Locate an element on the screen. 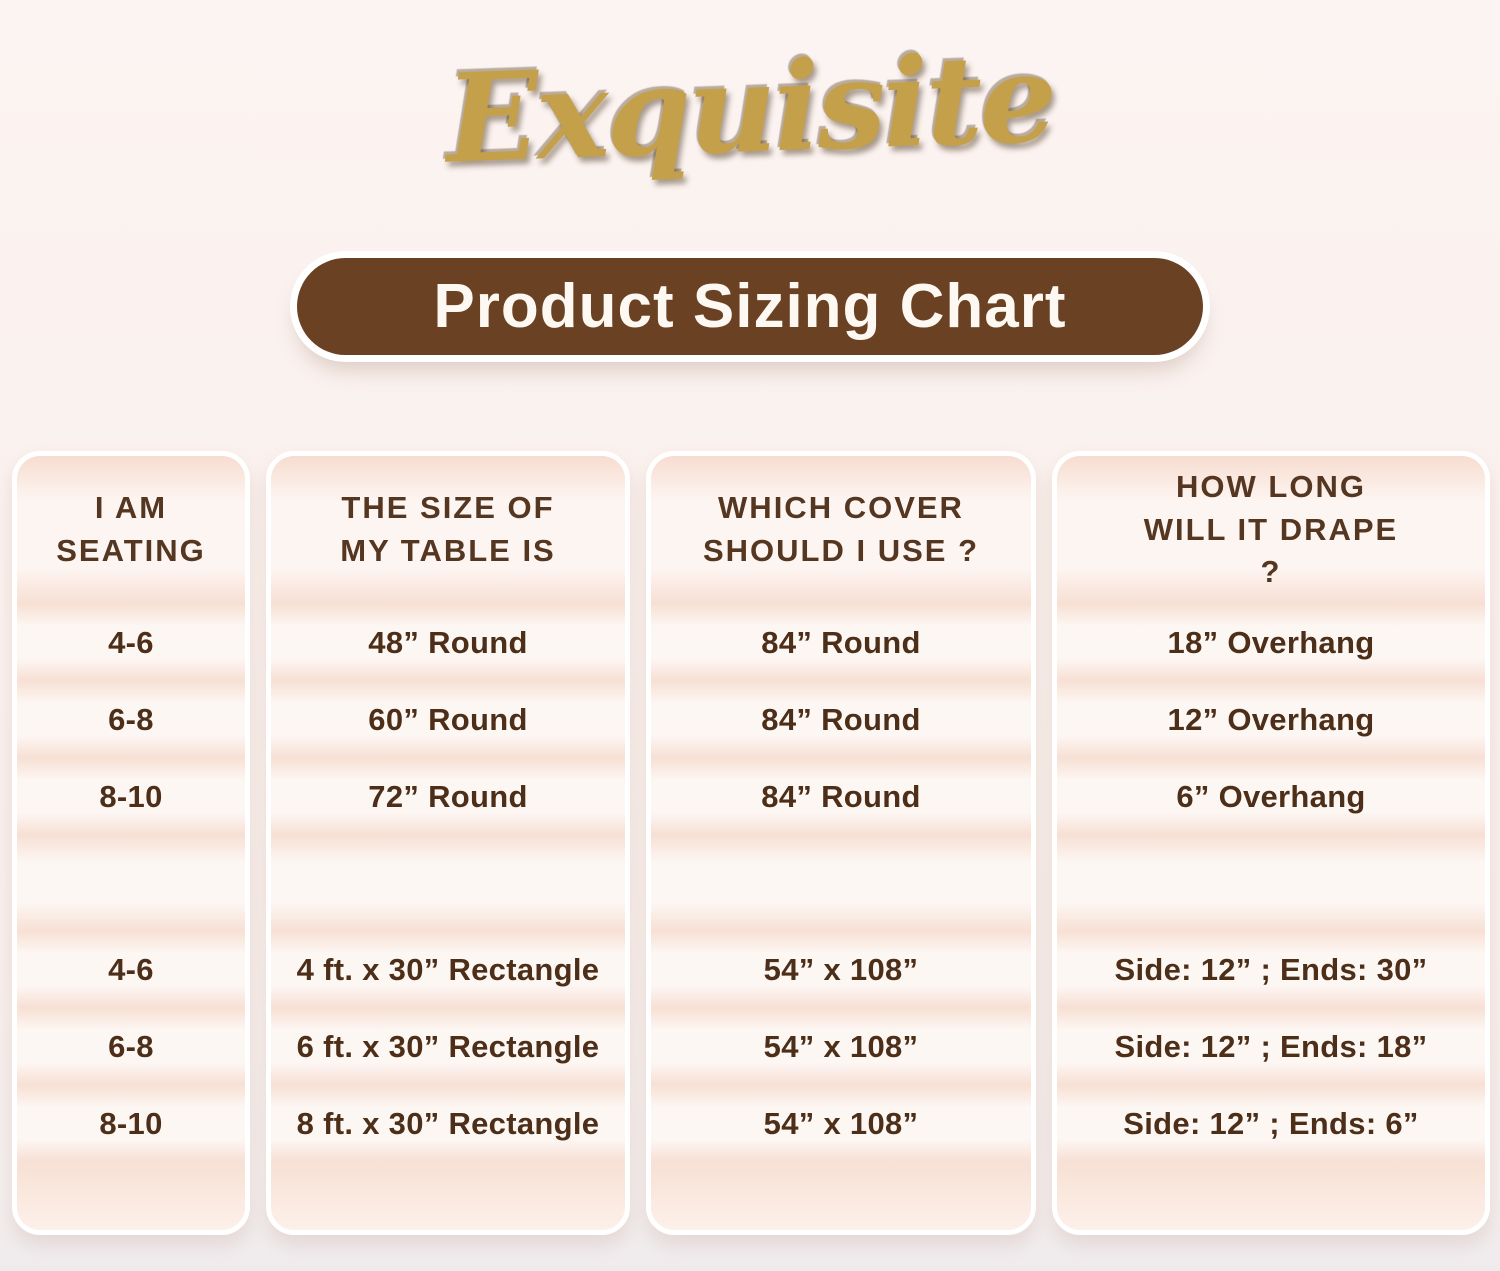 The height and width of the screenshot is (1271, 1500). title-banner: Product Sizing Chart is located at coordinates (750, 306).